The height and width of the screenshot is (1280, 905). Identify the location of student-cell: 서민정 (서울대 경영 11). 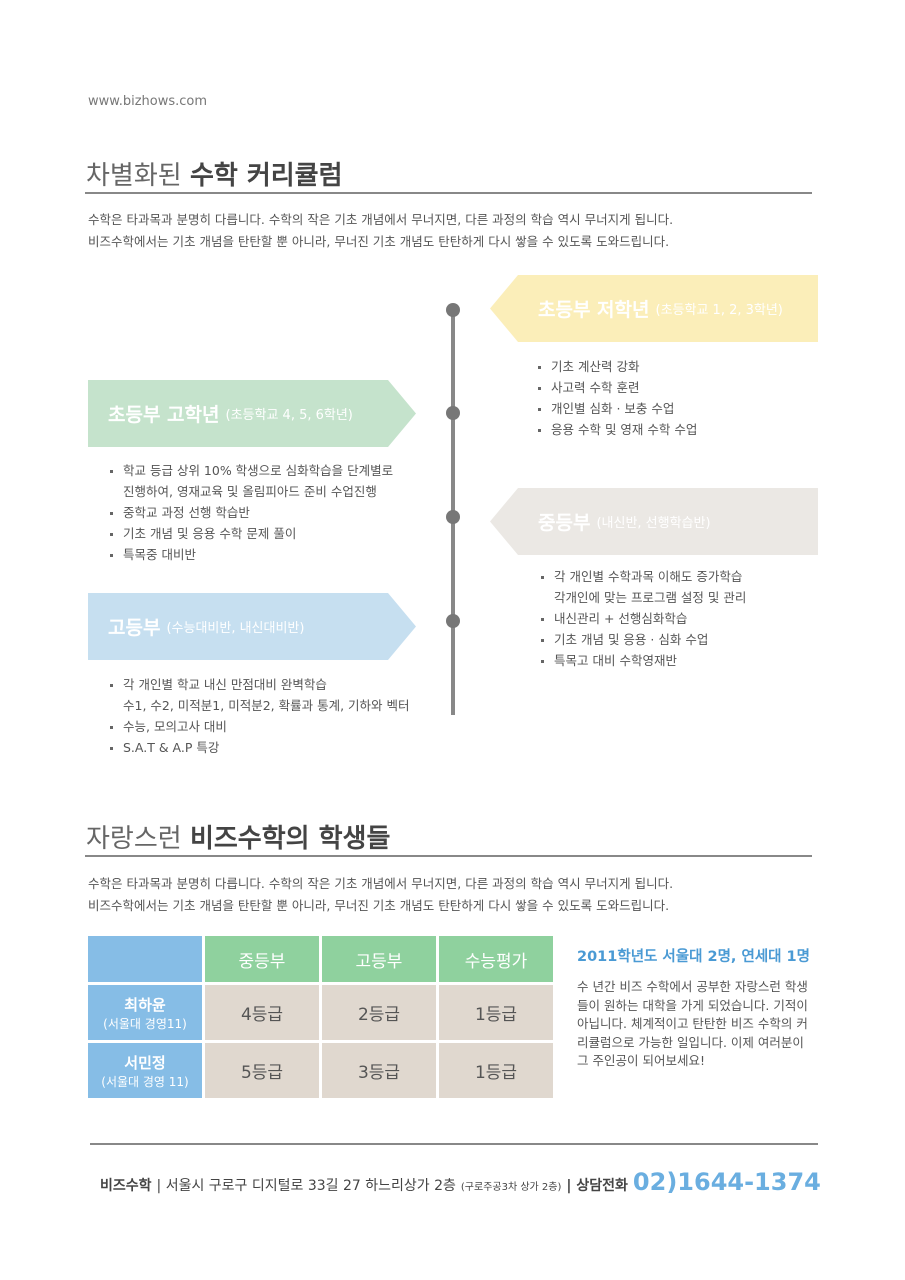
(145, 1070).